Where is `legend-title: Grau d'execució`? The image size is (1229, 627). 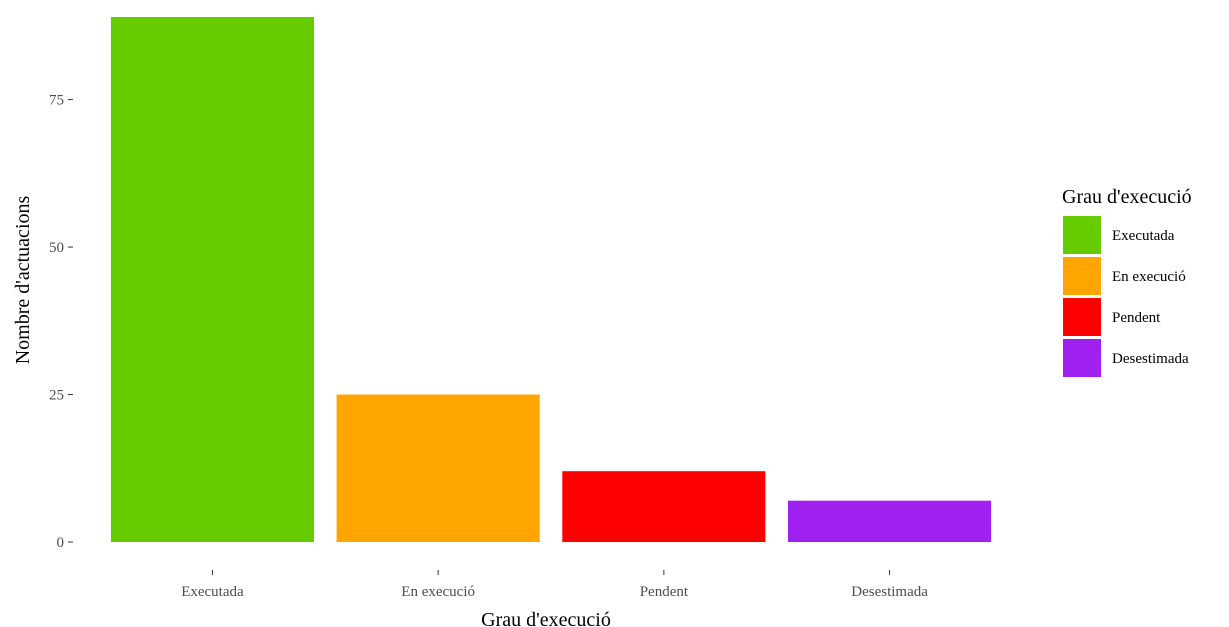 legend-title: Grau d'execució is located at coordinates (1127, 197).